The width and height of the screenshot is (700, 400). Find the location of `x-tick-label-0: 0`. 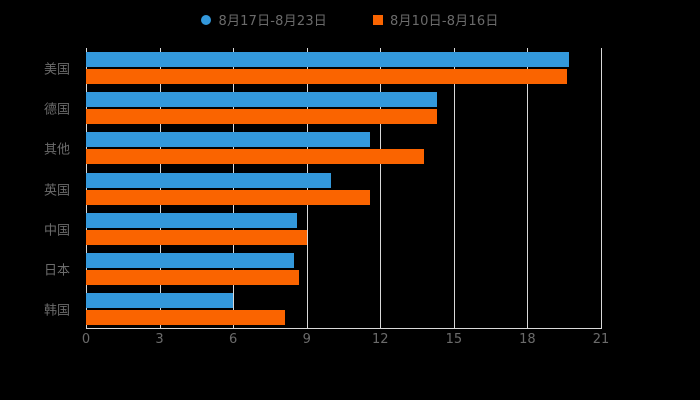

x-tick-label-0: 0 is located at coordinates (86, 339).